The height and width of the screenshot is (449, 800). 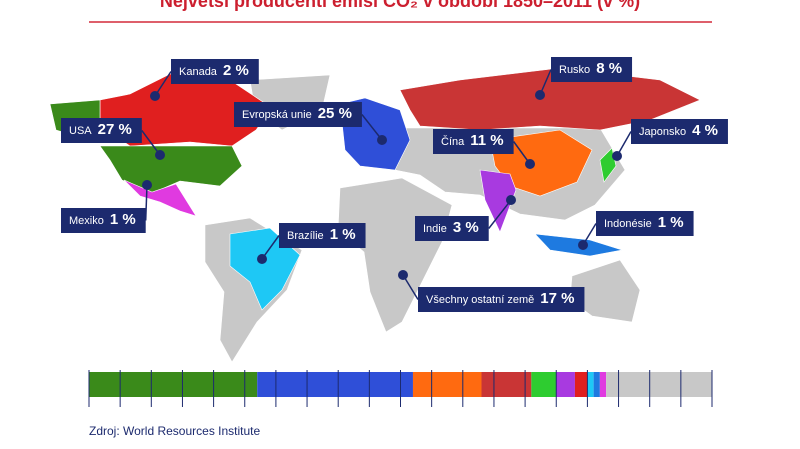 I want to click on callout: Kanada 2 %, so click(x=204, y=80).